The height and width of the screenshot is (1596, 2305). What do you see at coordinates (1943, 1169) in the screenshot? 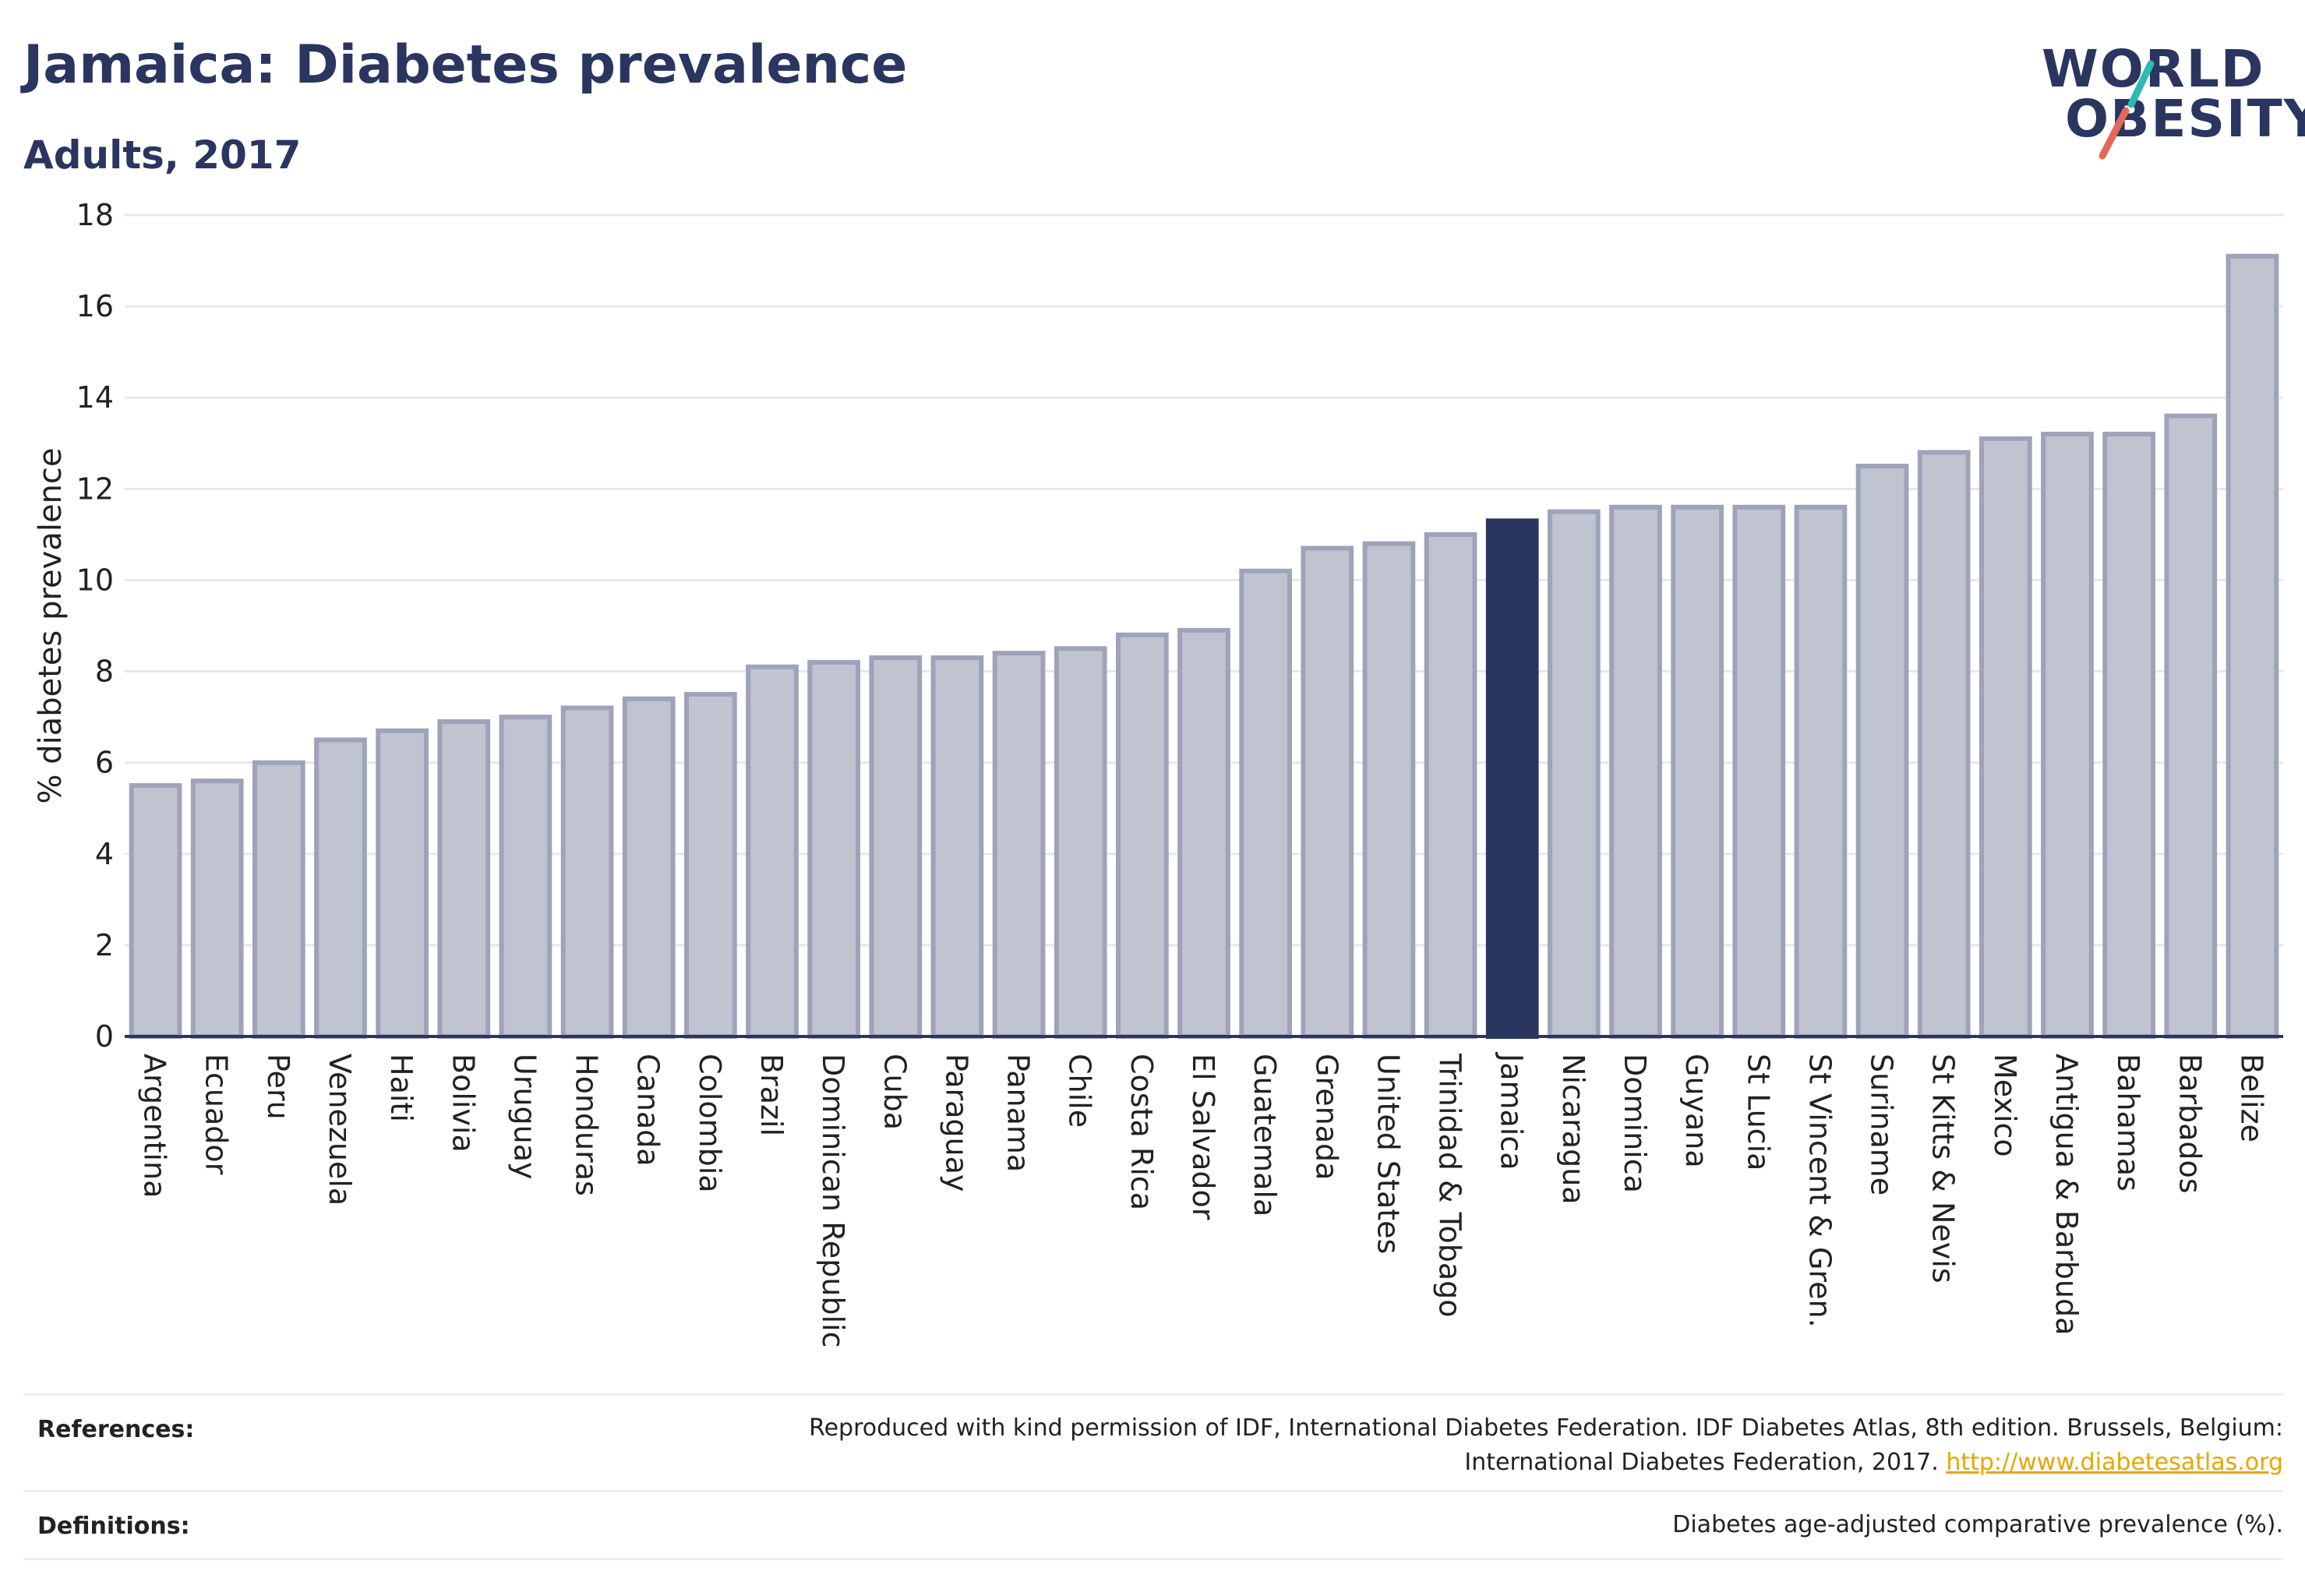
I see `x-tick-label: St Kitts & Nevis` at bounding box center [1943, 1169].